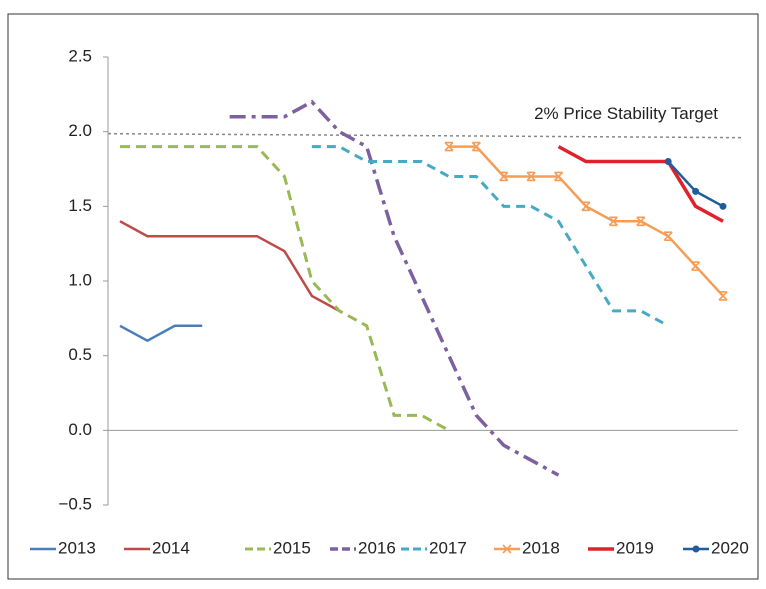 The height and width of the screenshot is (589, 766). What do you see at coordinates (77, 547) in the screenshot?
I see `legend-label: 2013` at bounding box center [77, 547].